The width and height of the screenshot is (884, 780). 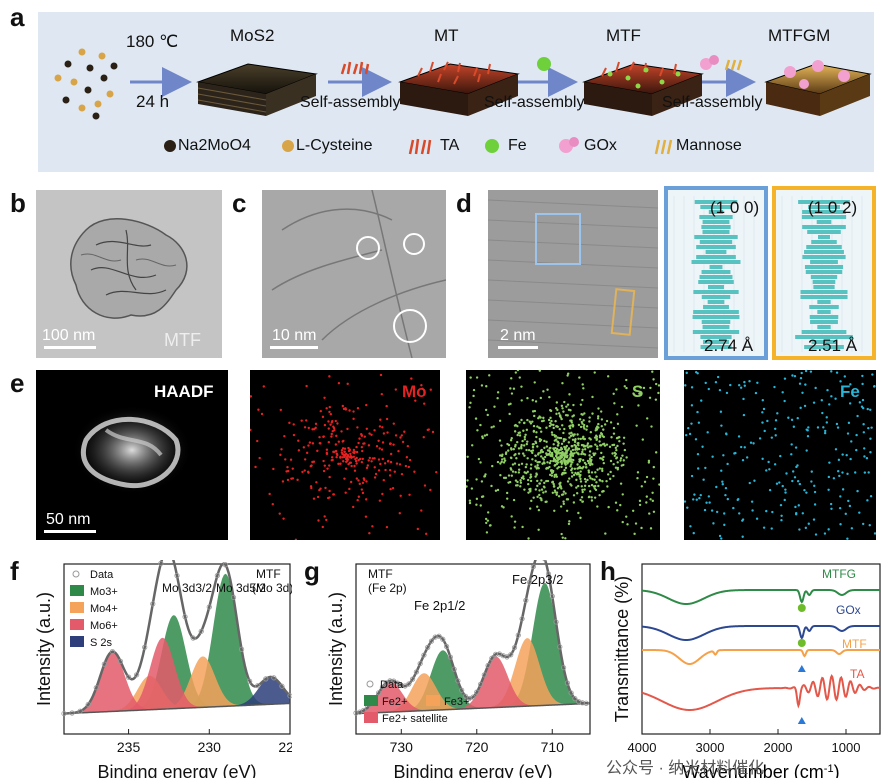 What do you see at coordinates (252, 35) in the screenshot?
I see `stage-mos2: MoS2` at bounding box center [252, 35].